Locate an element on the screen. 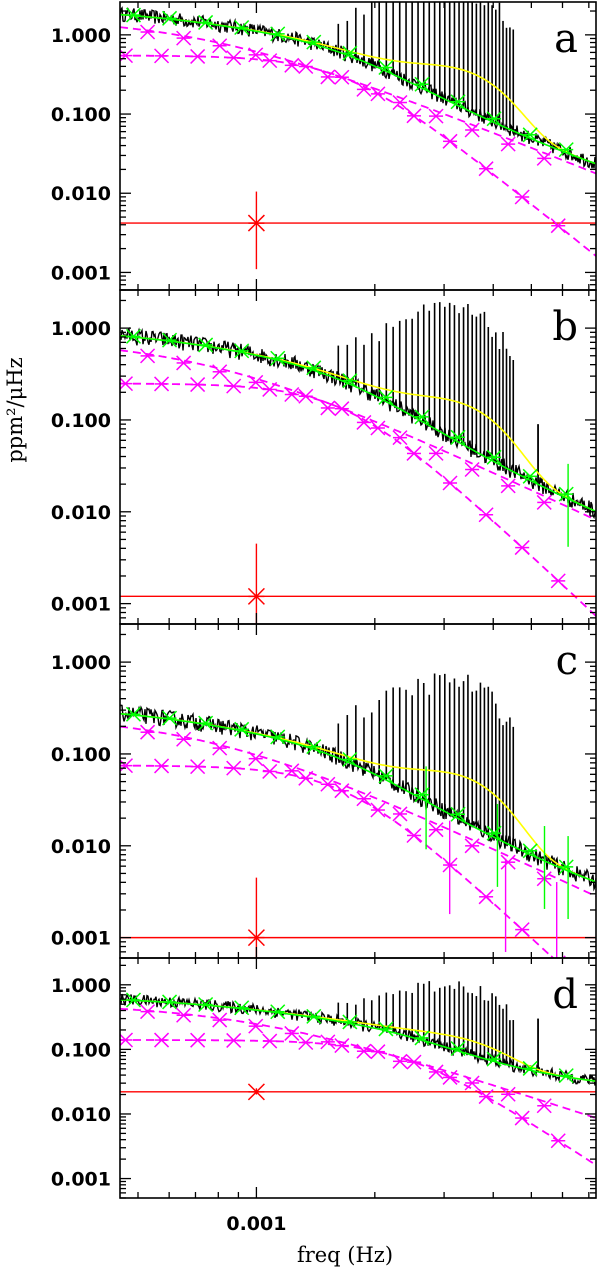  panel-label: a is located at coordinates (566, 39).